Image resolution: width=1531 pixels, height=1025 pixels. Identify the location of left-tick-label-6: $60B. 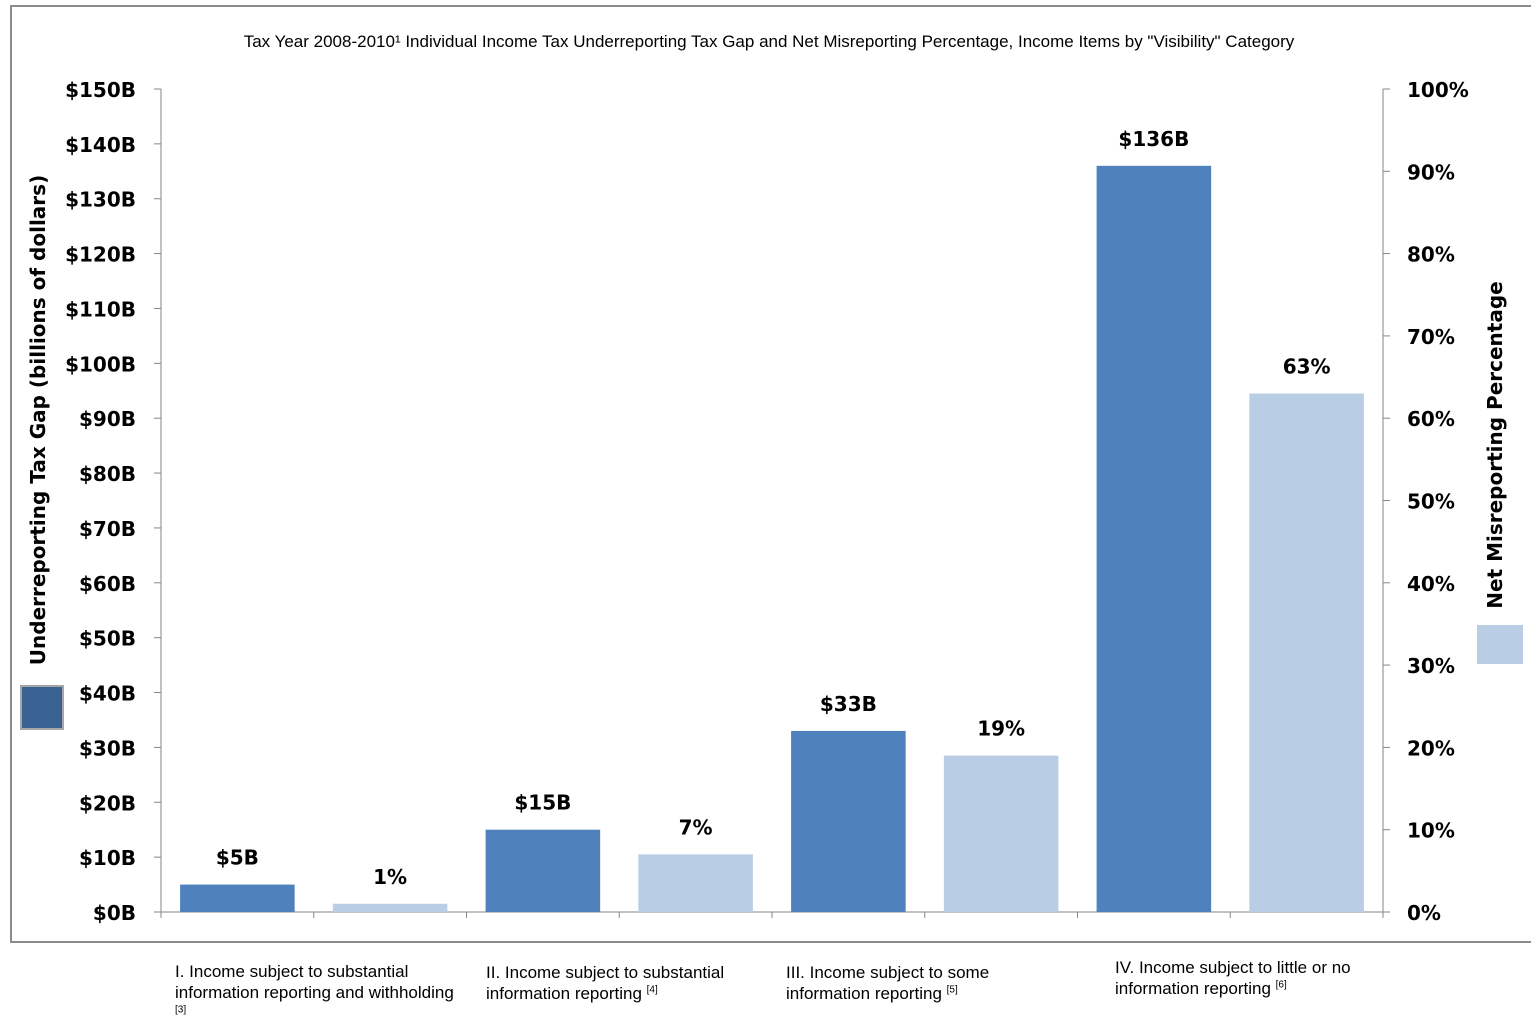
(107, 584).